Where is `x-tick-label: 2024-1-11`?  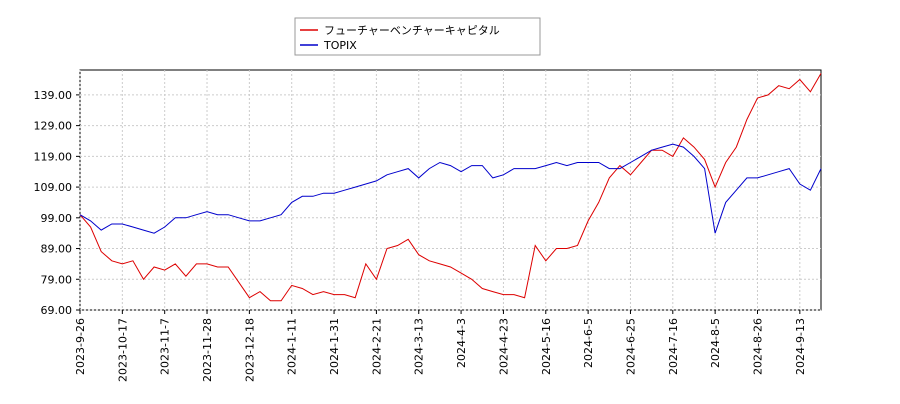 x-tick-label: 2024-1-11 is located at coordinates (292, 346).